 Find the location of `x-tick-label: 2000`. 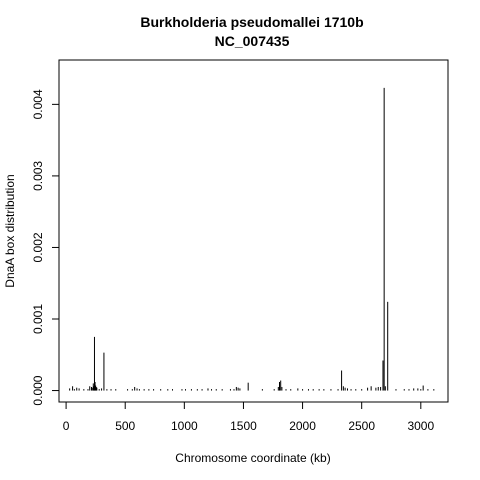

x-tick-label: 2000 is located at coordinates (302, 426).